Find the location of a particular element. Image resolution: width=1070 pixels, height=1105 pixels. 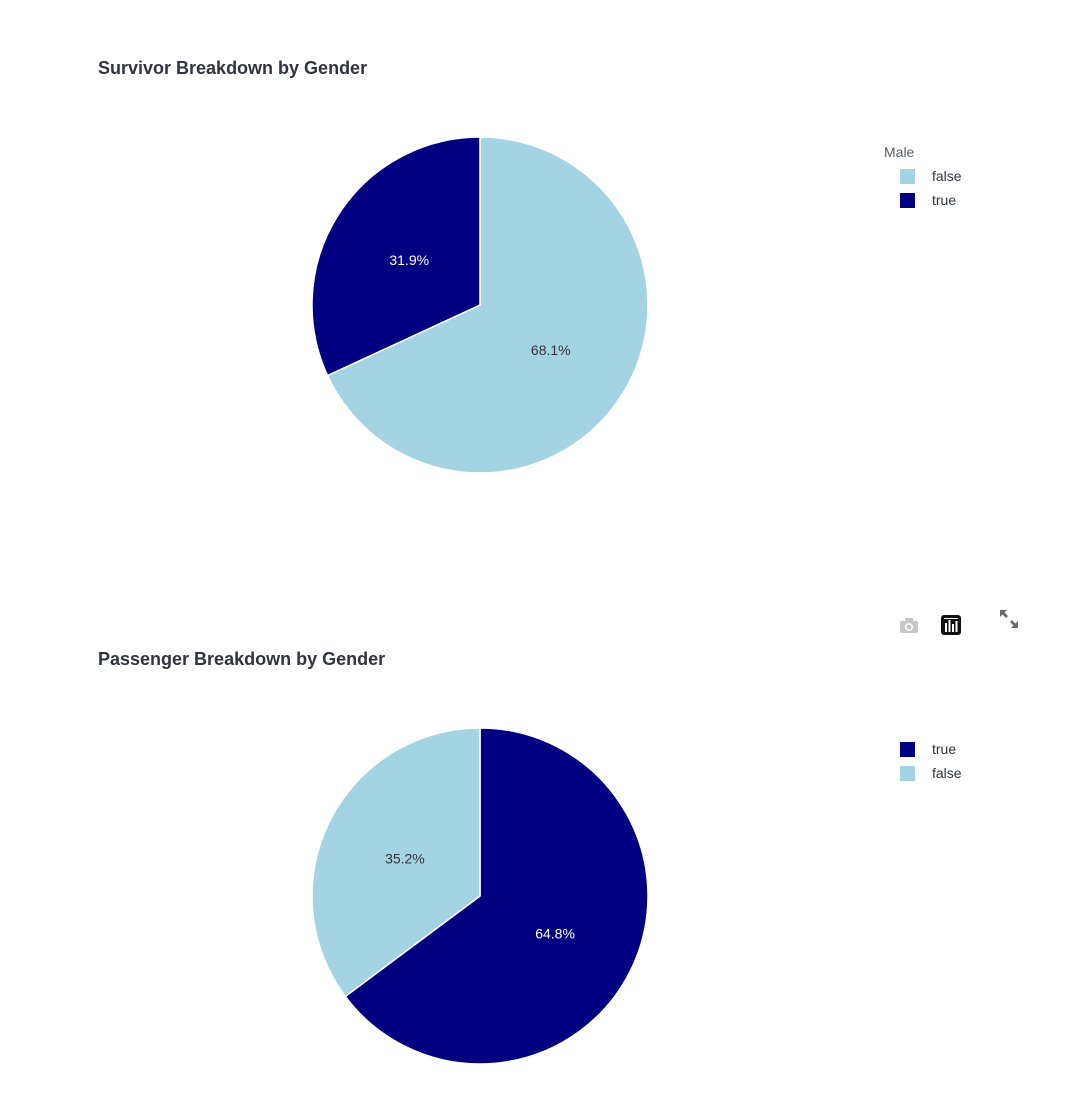

survivor-pie: 68.1% 31.9% is located at coordinates (480, 305).